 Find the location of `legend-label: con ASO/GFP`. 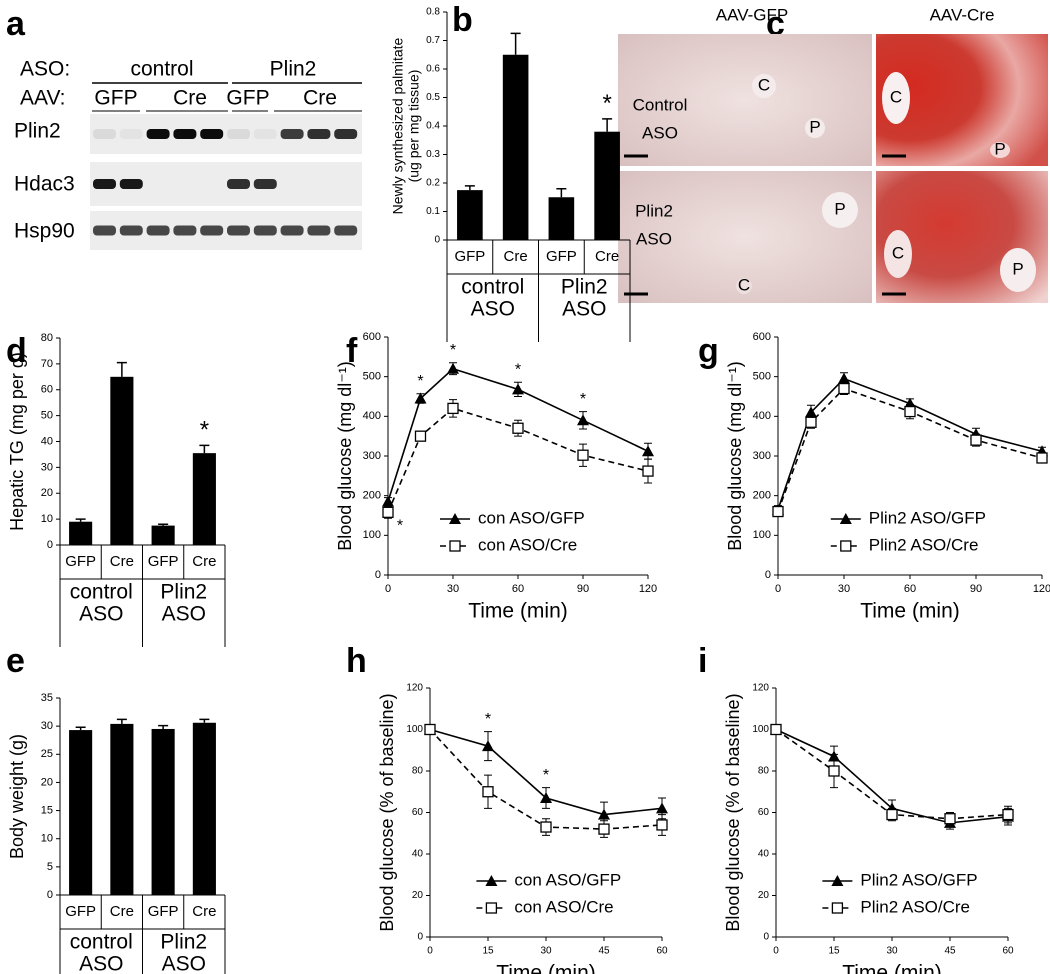

legend-label: con ASO/GFP is located at coordinates (531, 517).